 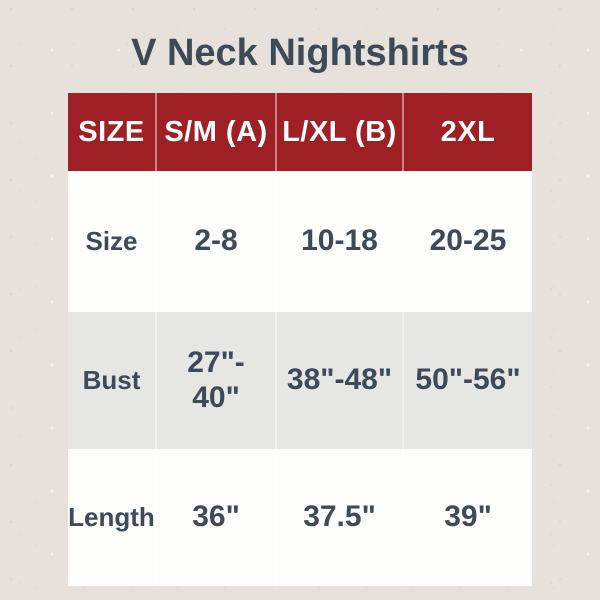 I want to click on row-label-length: Length, so click(x=112, y=517).